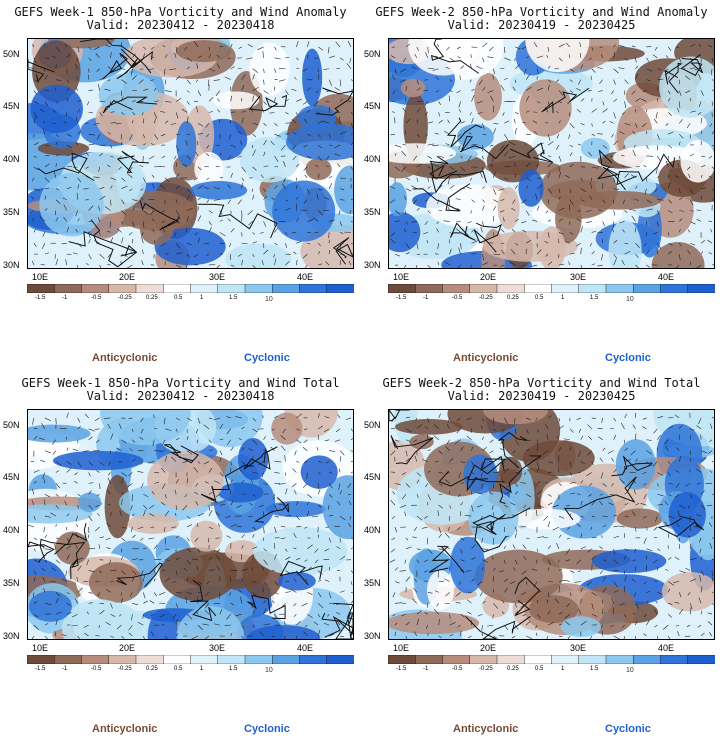  Describe the element at coordinates (11, 425) in the screenshot. I see `latitude-tick-label: 50N` at that location.